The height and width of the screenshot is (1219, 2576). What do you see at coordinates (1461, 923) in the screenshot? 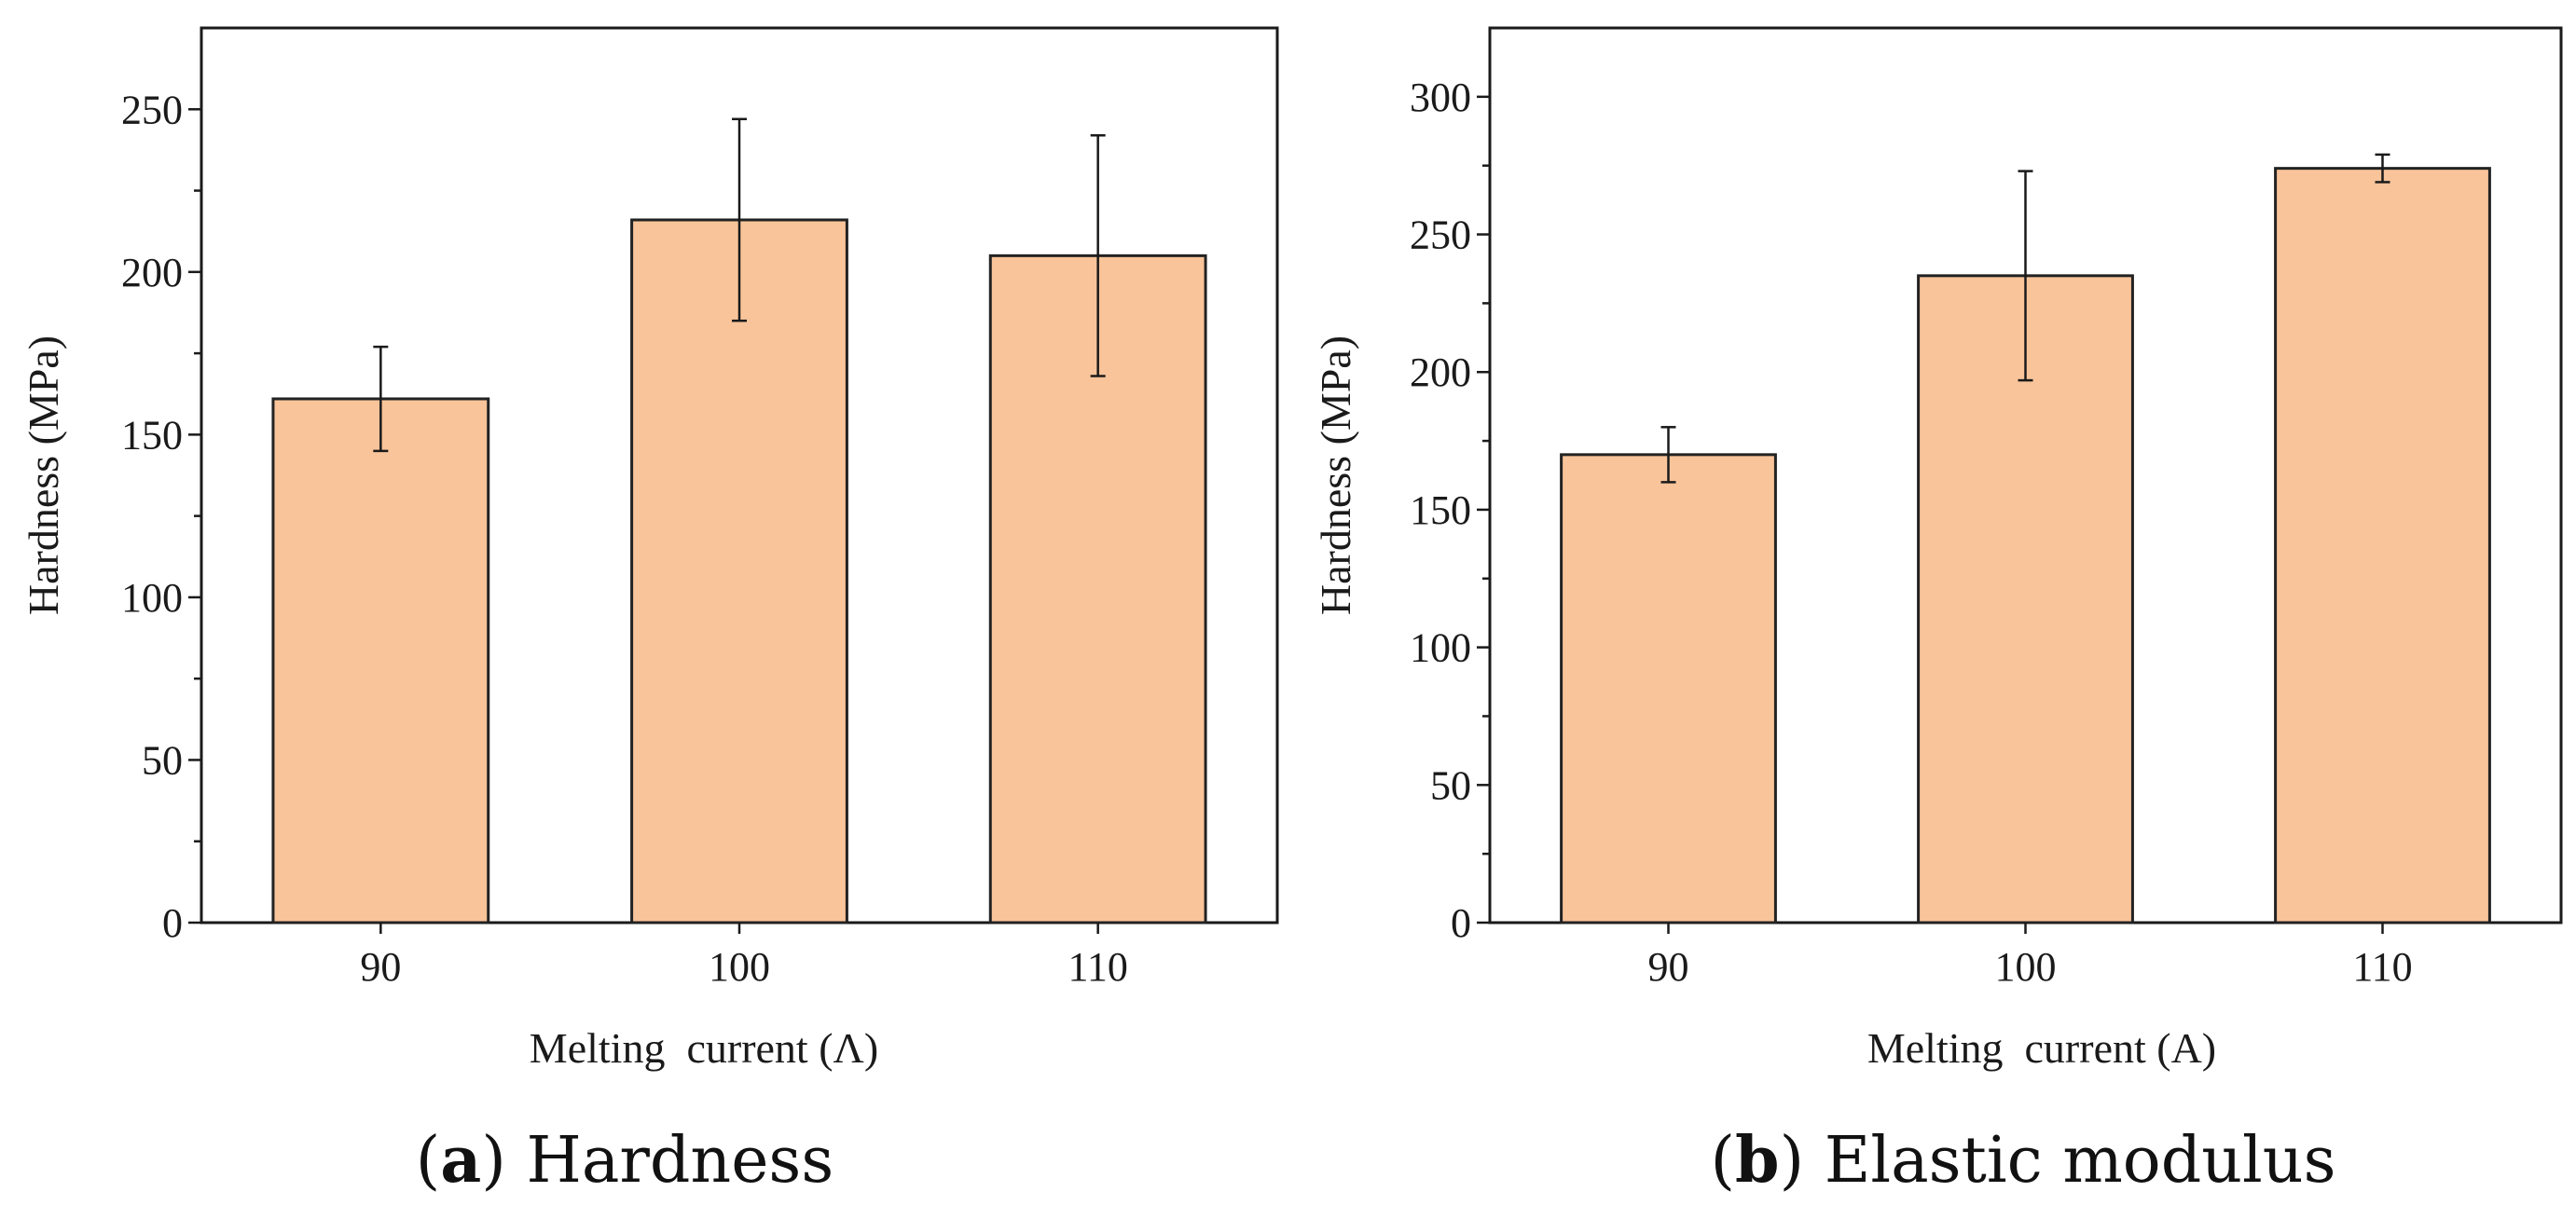
I see `y-tick-label-b-0: 0` at bounding box center [1461, 923].